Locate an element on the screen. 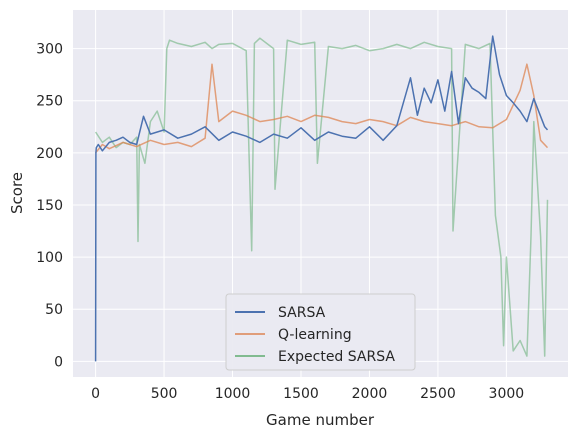  y-tick-label: 100 is located at coordinates (49, 258).